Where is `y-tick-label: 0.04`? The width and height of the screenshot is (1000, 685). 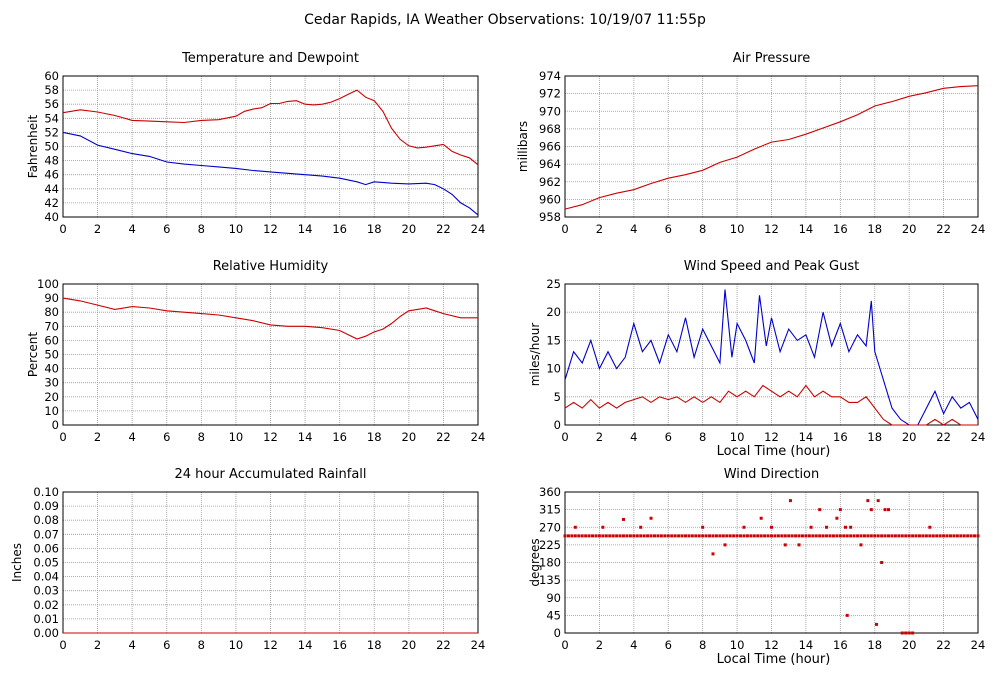
y-tick-label: 0.04 is located at coordinates (46, 577).